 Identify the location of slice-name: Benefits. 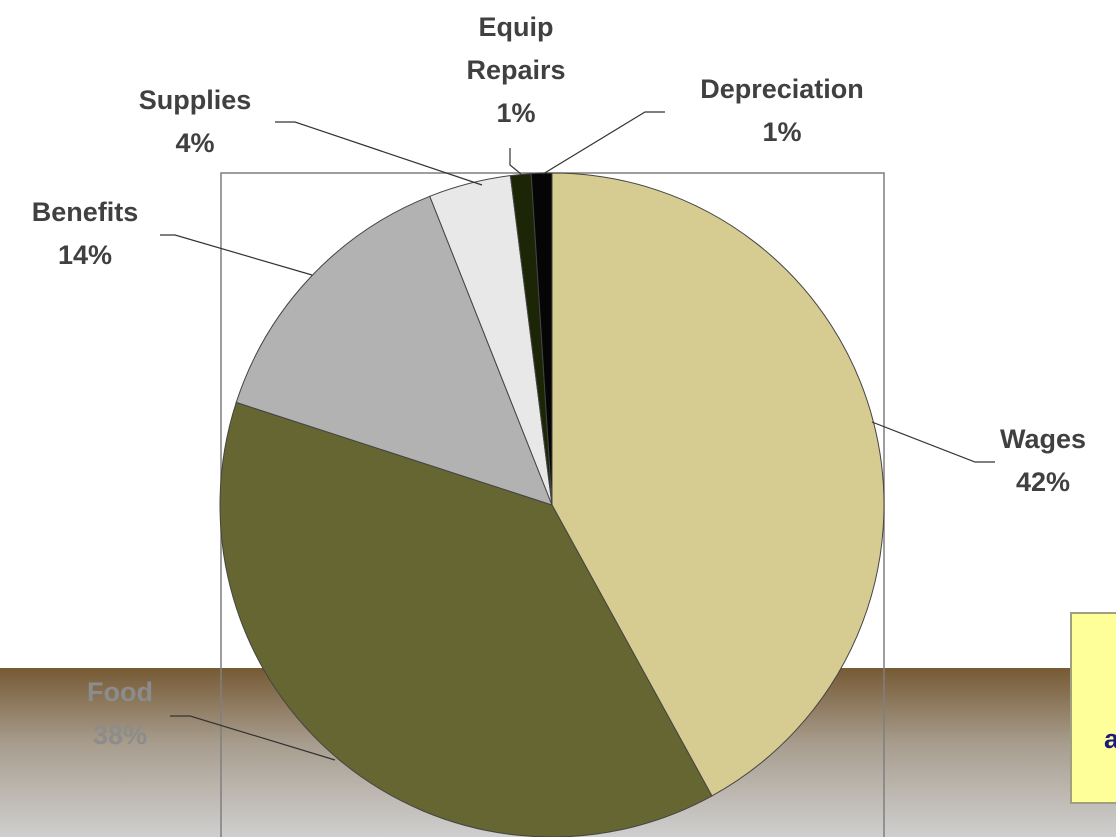
(85, 212).